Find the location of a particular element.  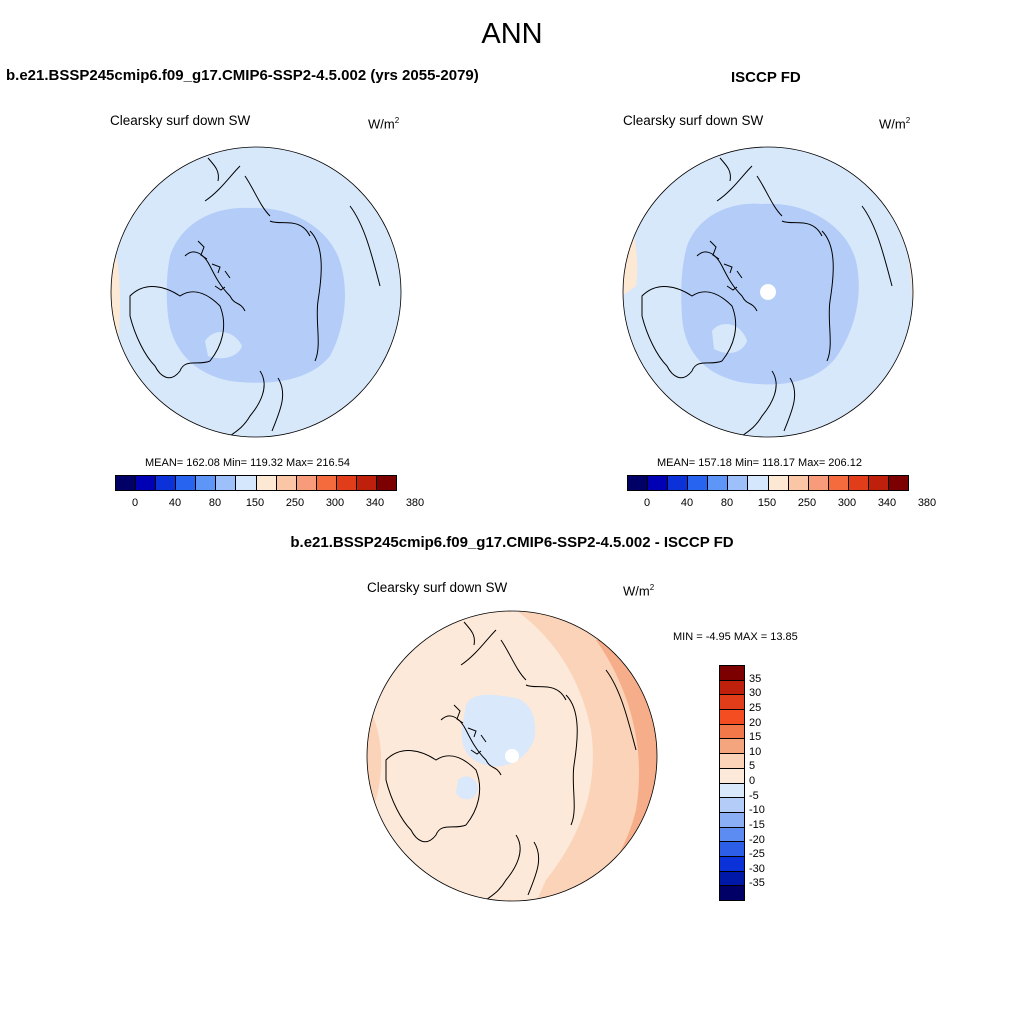

diff-colorbar-tick-label: -25 is located at coordinates (757, 854).